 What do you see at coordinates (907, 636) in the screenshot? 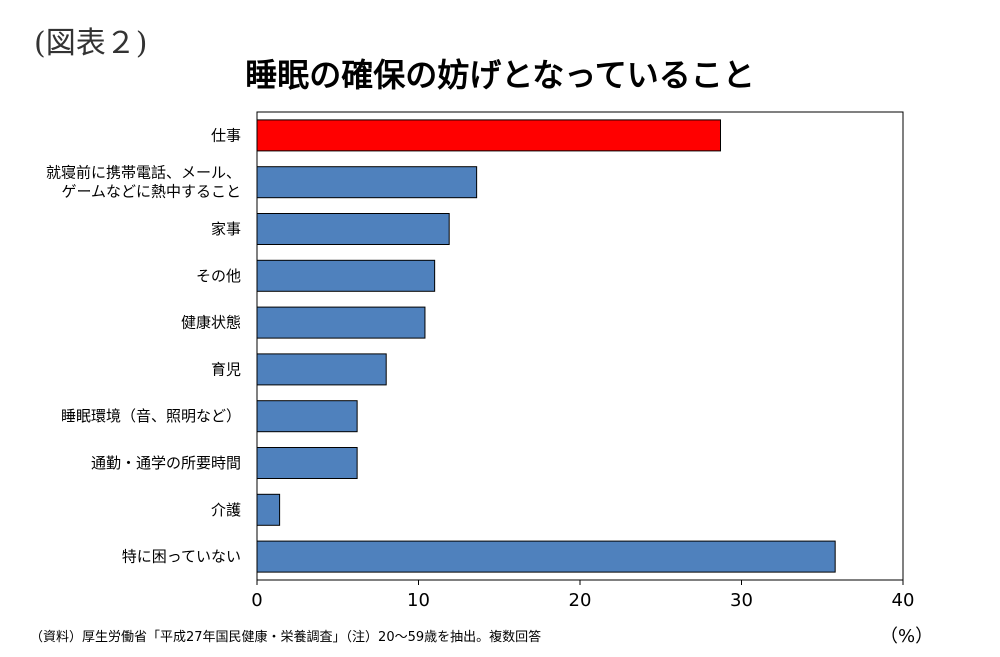
I see `unit-label: （%）` at bounding box center [907, 636].